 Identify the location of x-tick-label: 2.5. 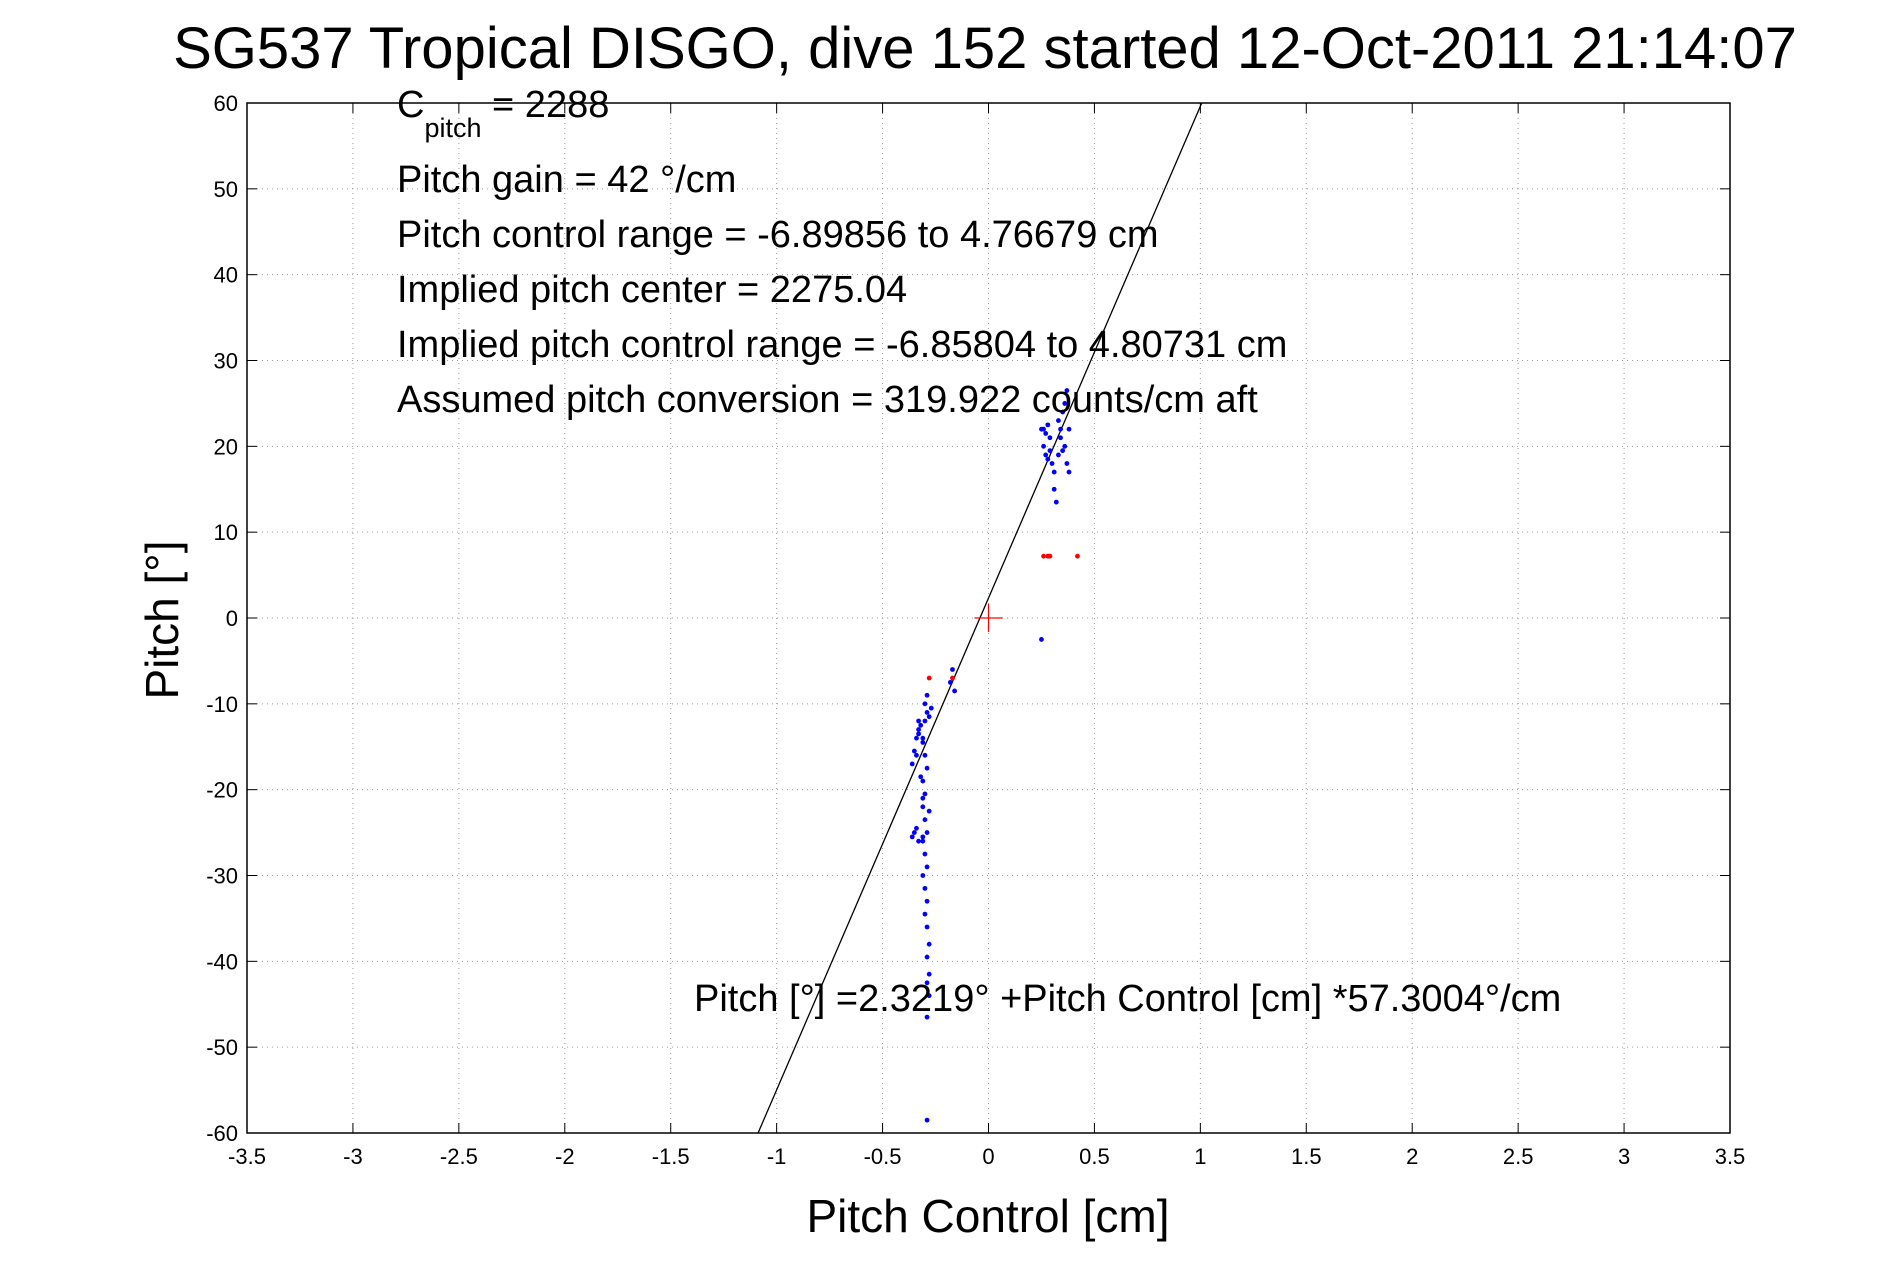
(1518, 1156).